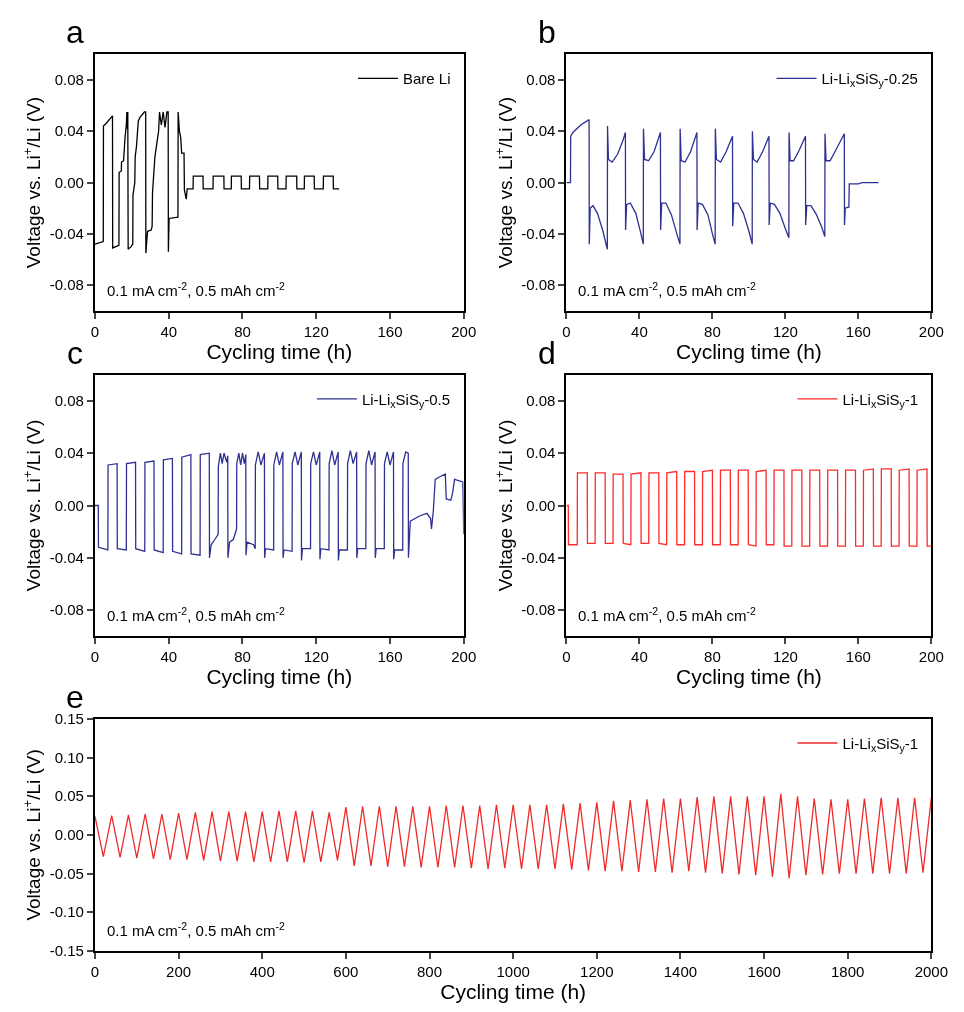 Image resolution: width=964 pixels, height=1012 pixels. I want to click on x-tick-label: 400, so click(262, 971).